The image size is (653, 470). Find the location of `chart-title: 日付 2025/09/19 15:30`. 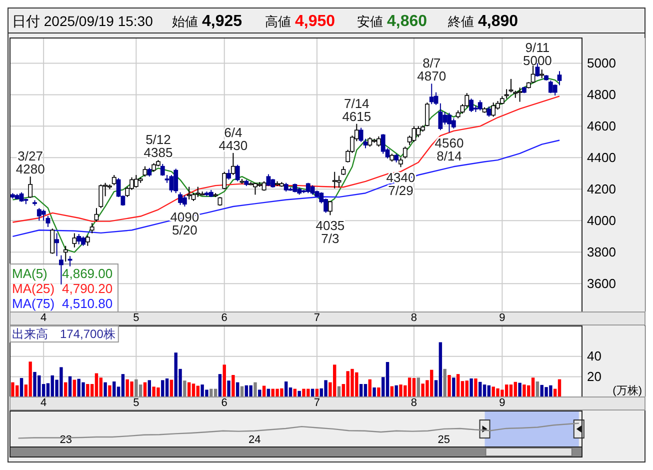

chart-title: 日付 2025/09/19 15:30 is located at coordinates (83, 21).